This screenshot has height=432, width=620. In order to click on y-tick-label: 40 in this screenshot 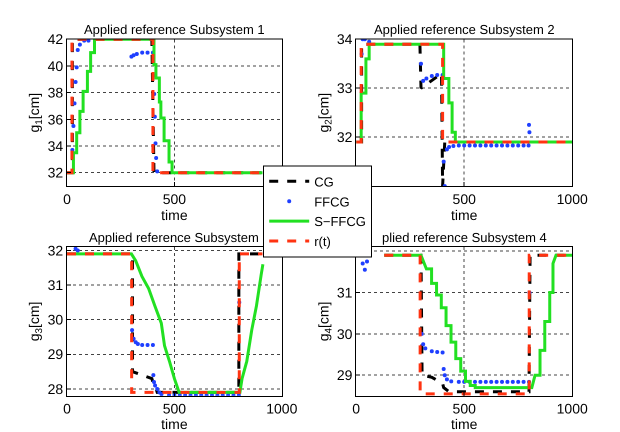, I will do `click(56, 66)`.